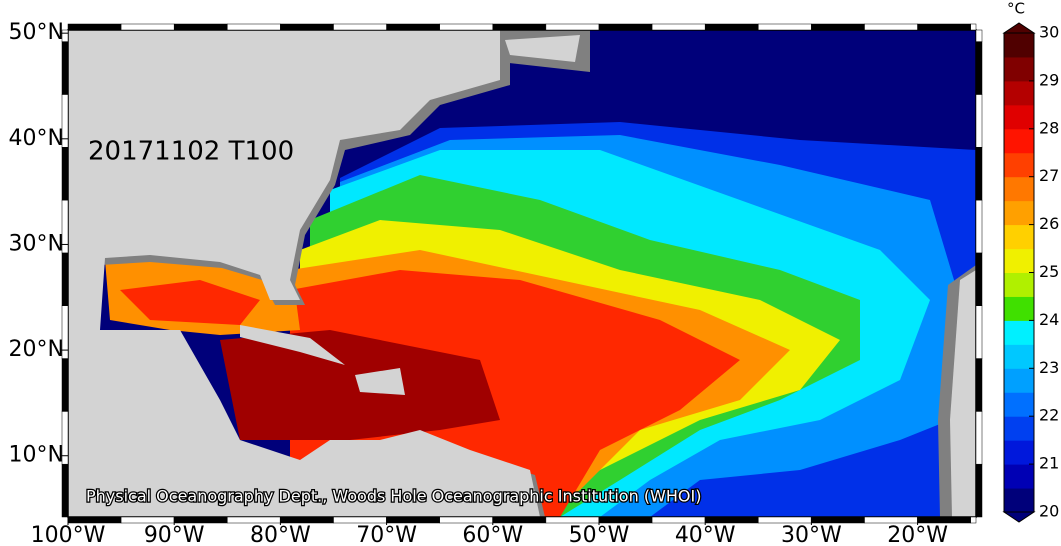  What do you see at coordinates (280, 534) in the screenshot?
I see `x-tick-label: 80°W` at bounding box center [280, 534].